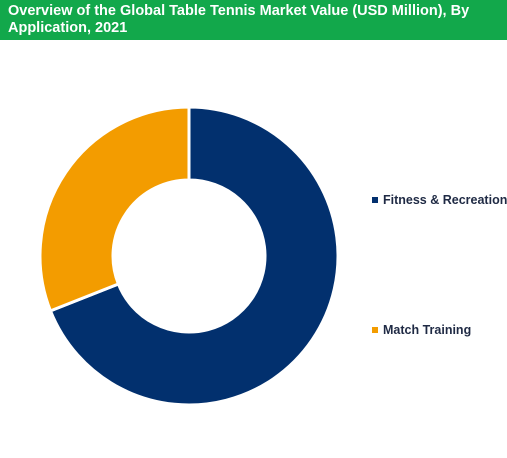  What do you see at coordinates (445, 200) in the screenshot?
I see `legend-label-fitness-recreation: Fitness & Recreation` at bounding box center [445, 200].